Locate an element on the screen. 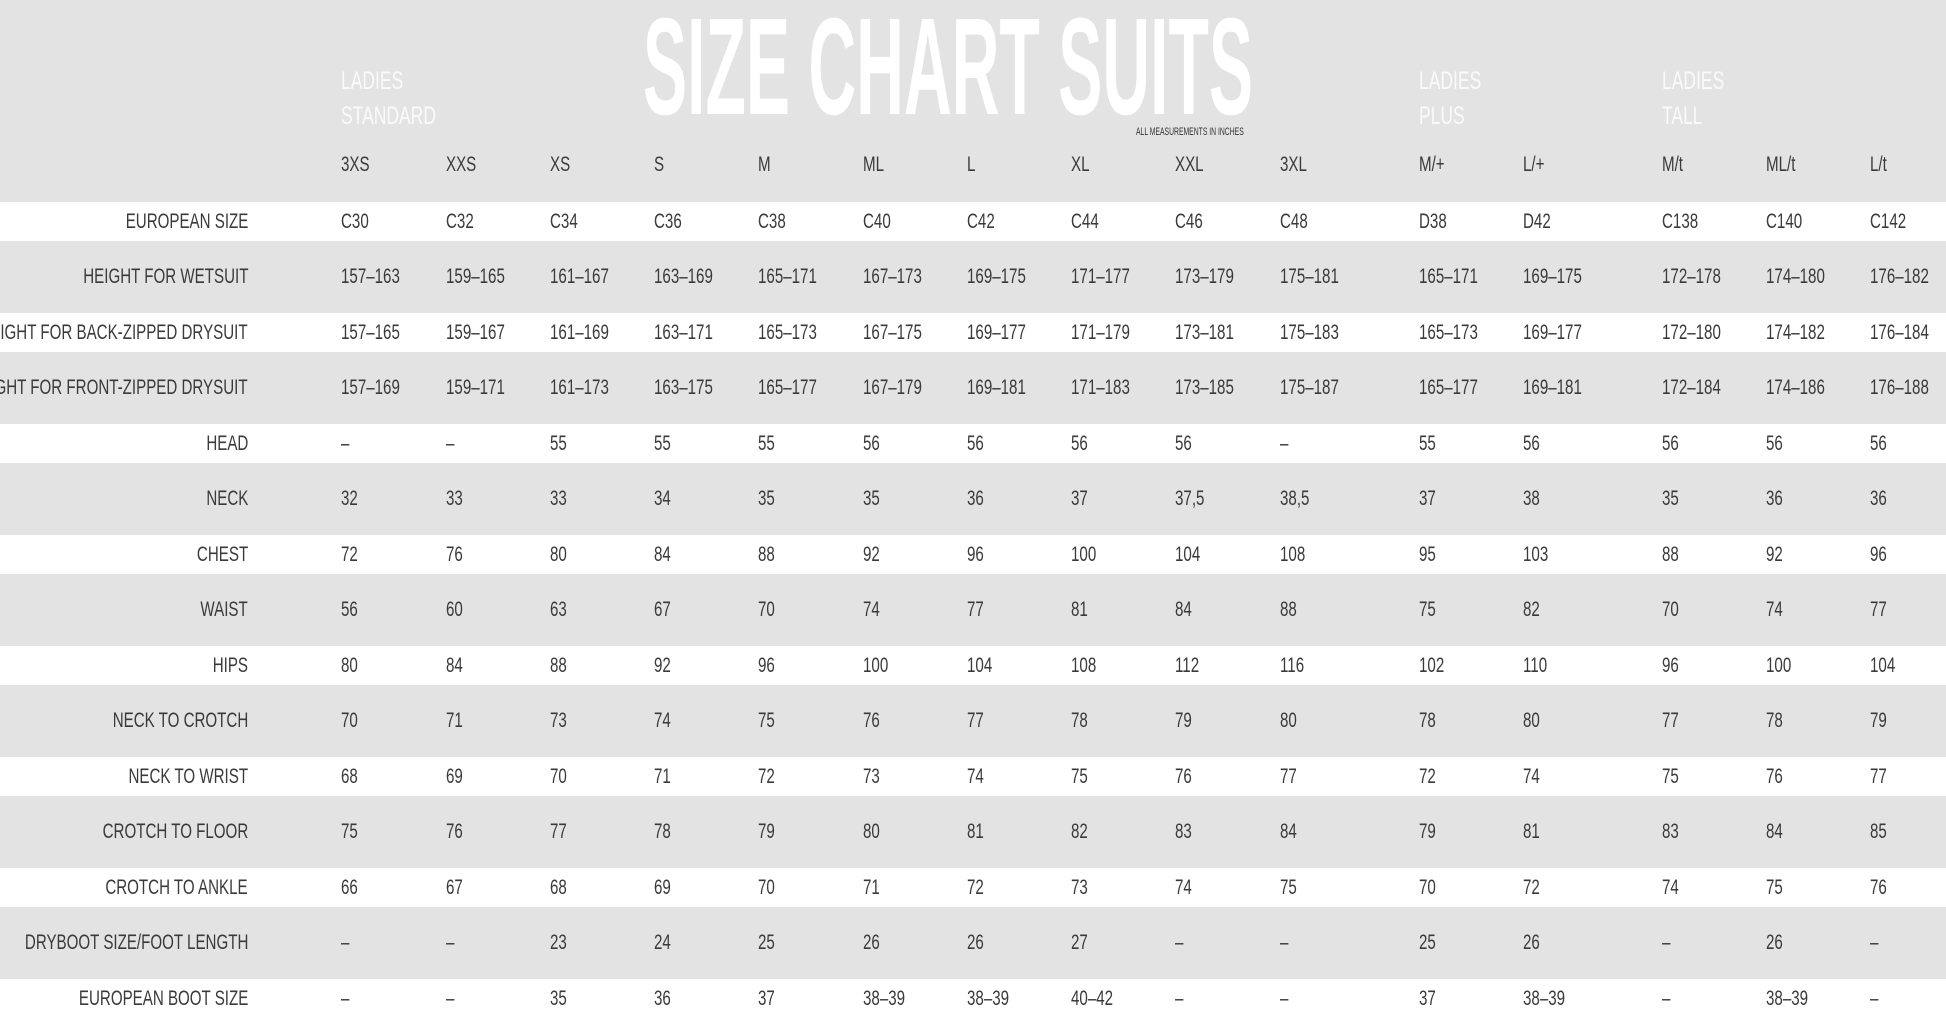 The height and width of the screenshot is (1018, 1946). table-cell: 38 is located at coordinates (1531, 498).